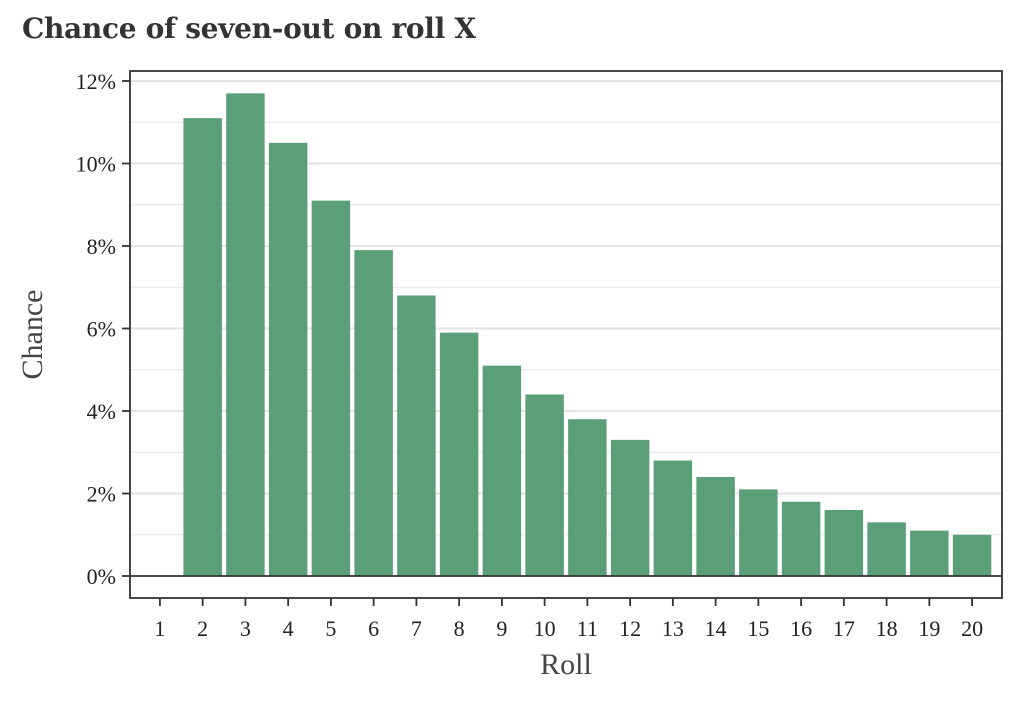  What do you see at coordinates (630, 628) in the screenshot?
I see `x-tick-label: 12` at bounding box center [630, 628].